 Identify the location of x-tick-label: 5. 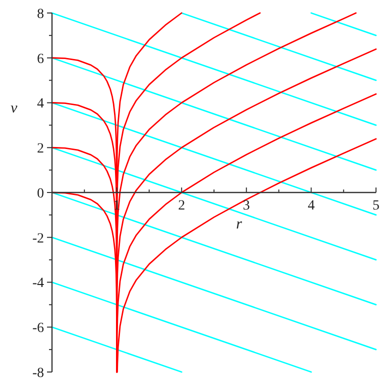
(376, 206).